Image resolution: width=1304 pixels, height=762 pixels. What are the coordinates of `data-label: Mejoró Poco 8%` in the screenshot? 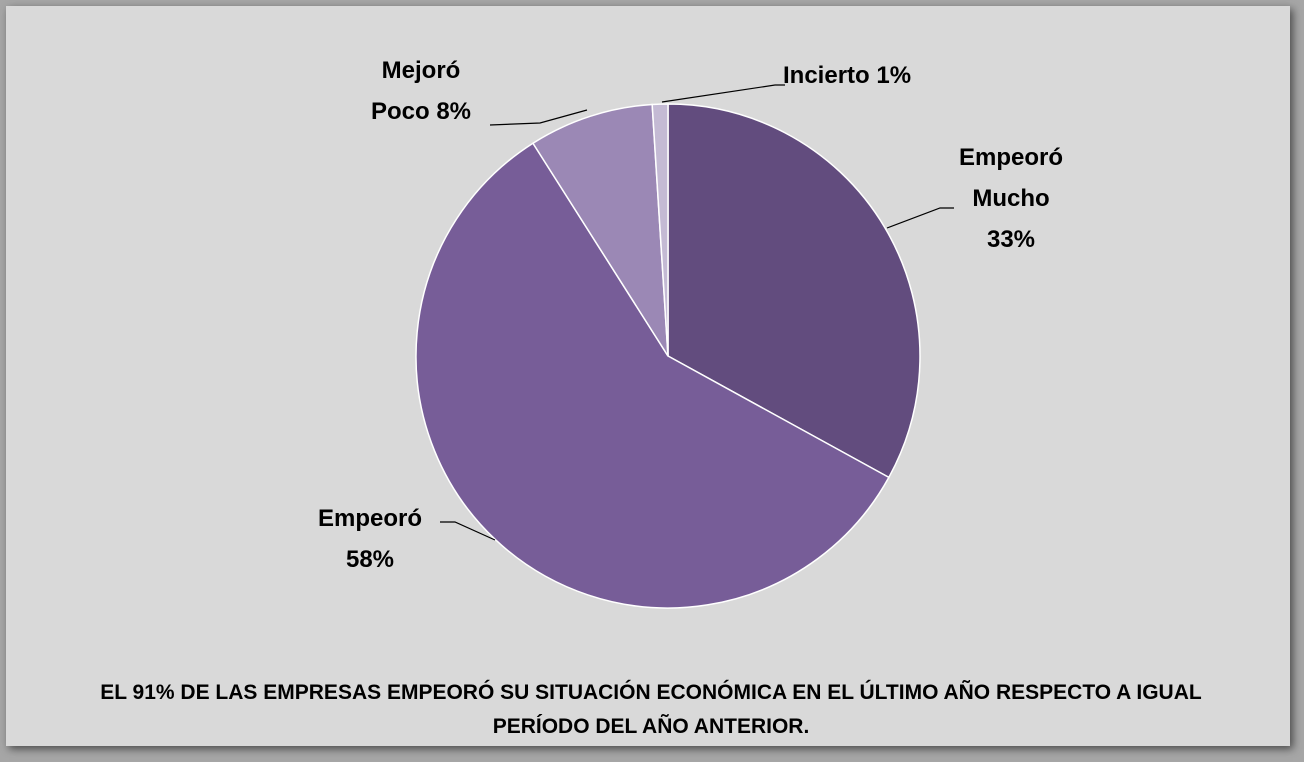 It's located at (421, 91).